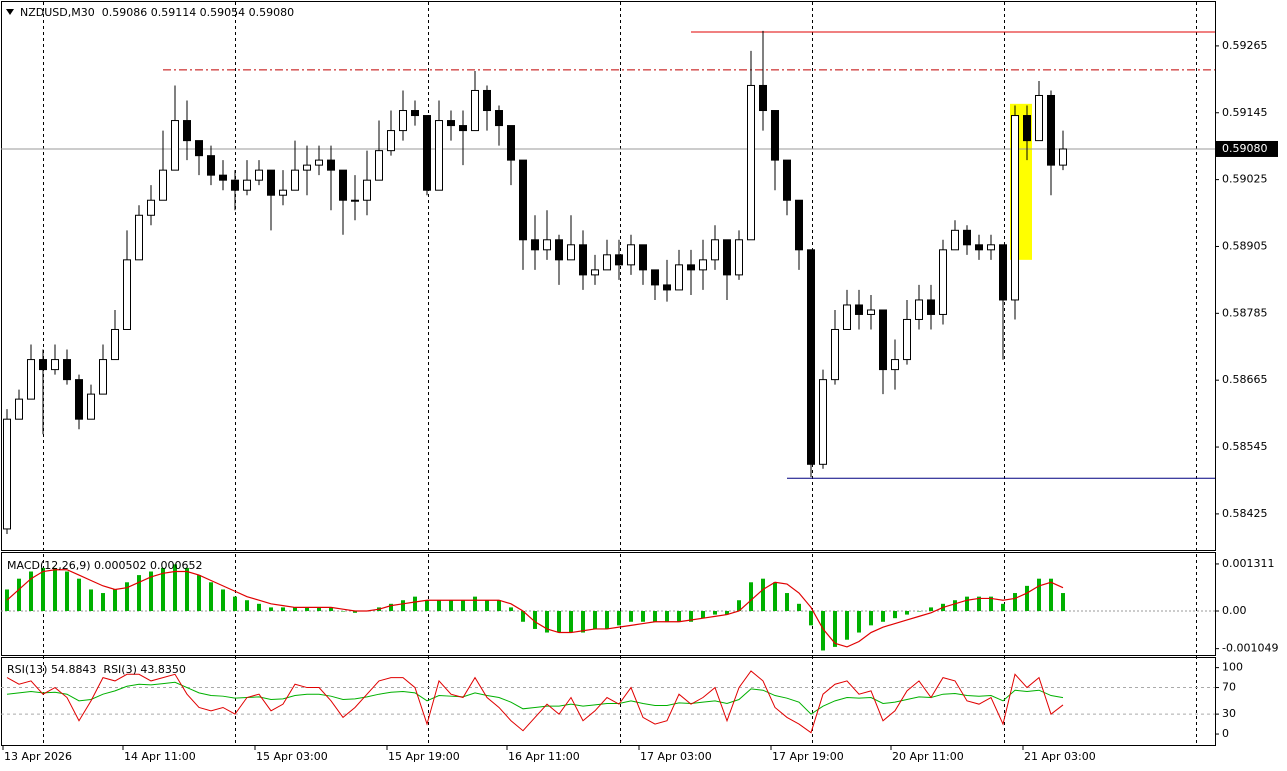 Image resolution: width=1287 pixels, height=771 pixels. Describe the element at coordinates (608, 604) in the screenshot. I see `macd-panel` at that location.